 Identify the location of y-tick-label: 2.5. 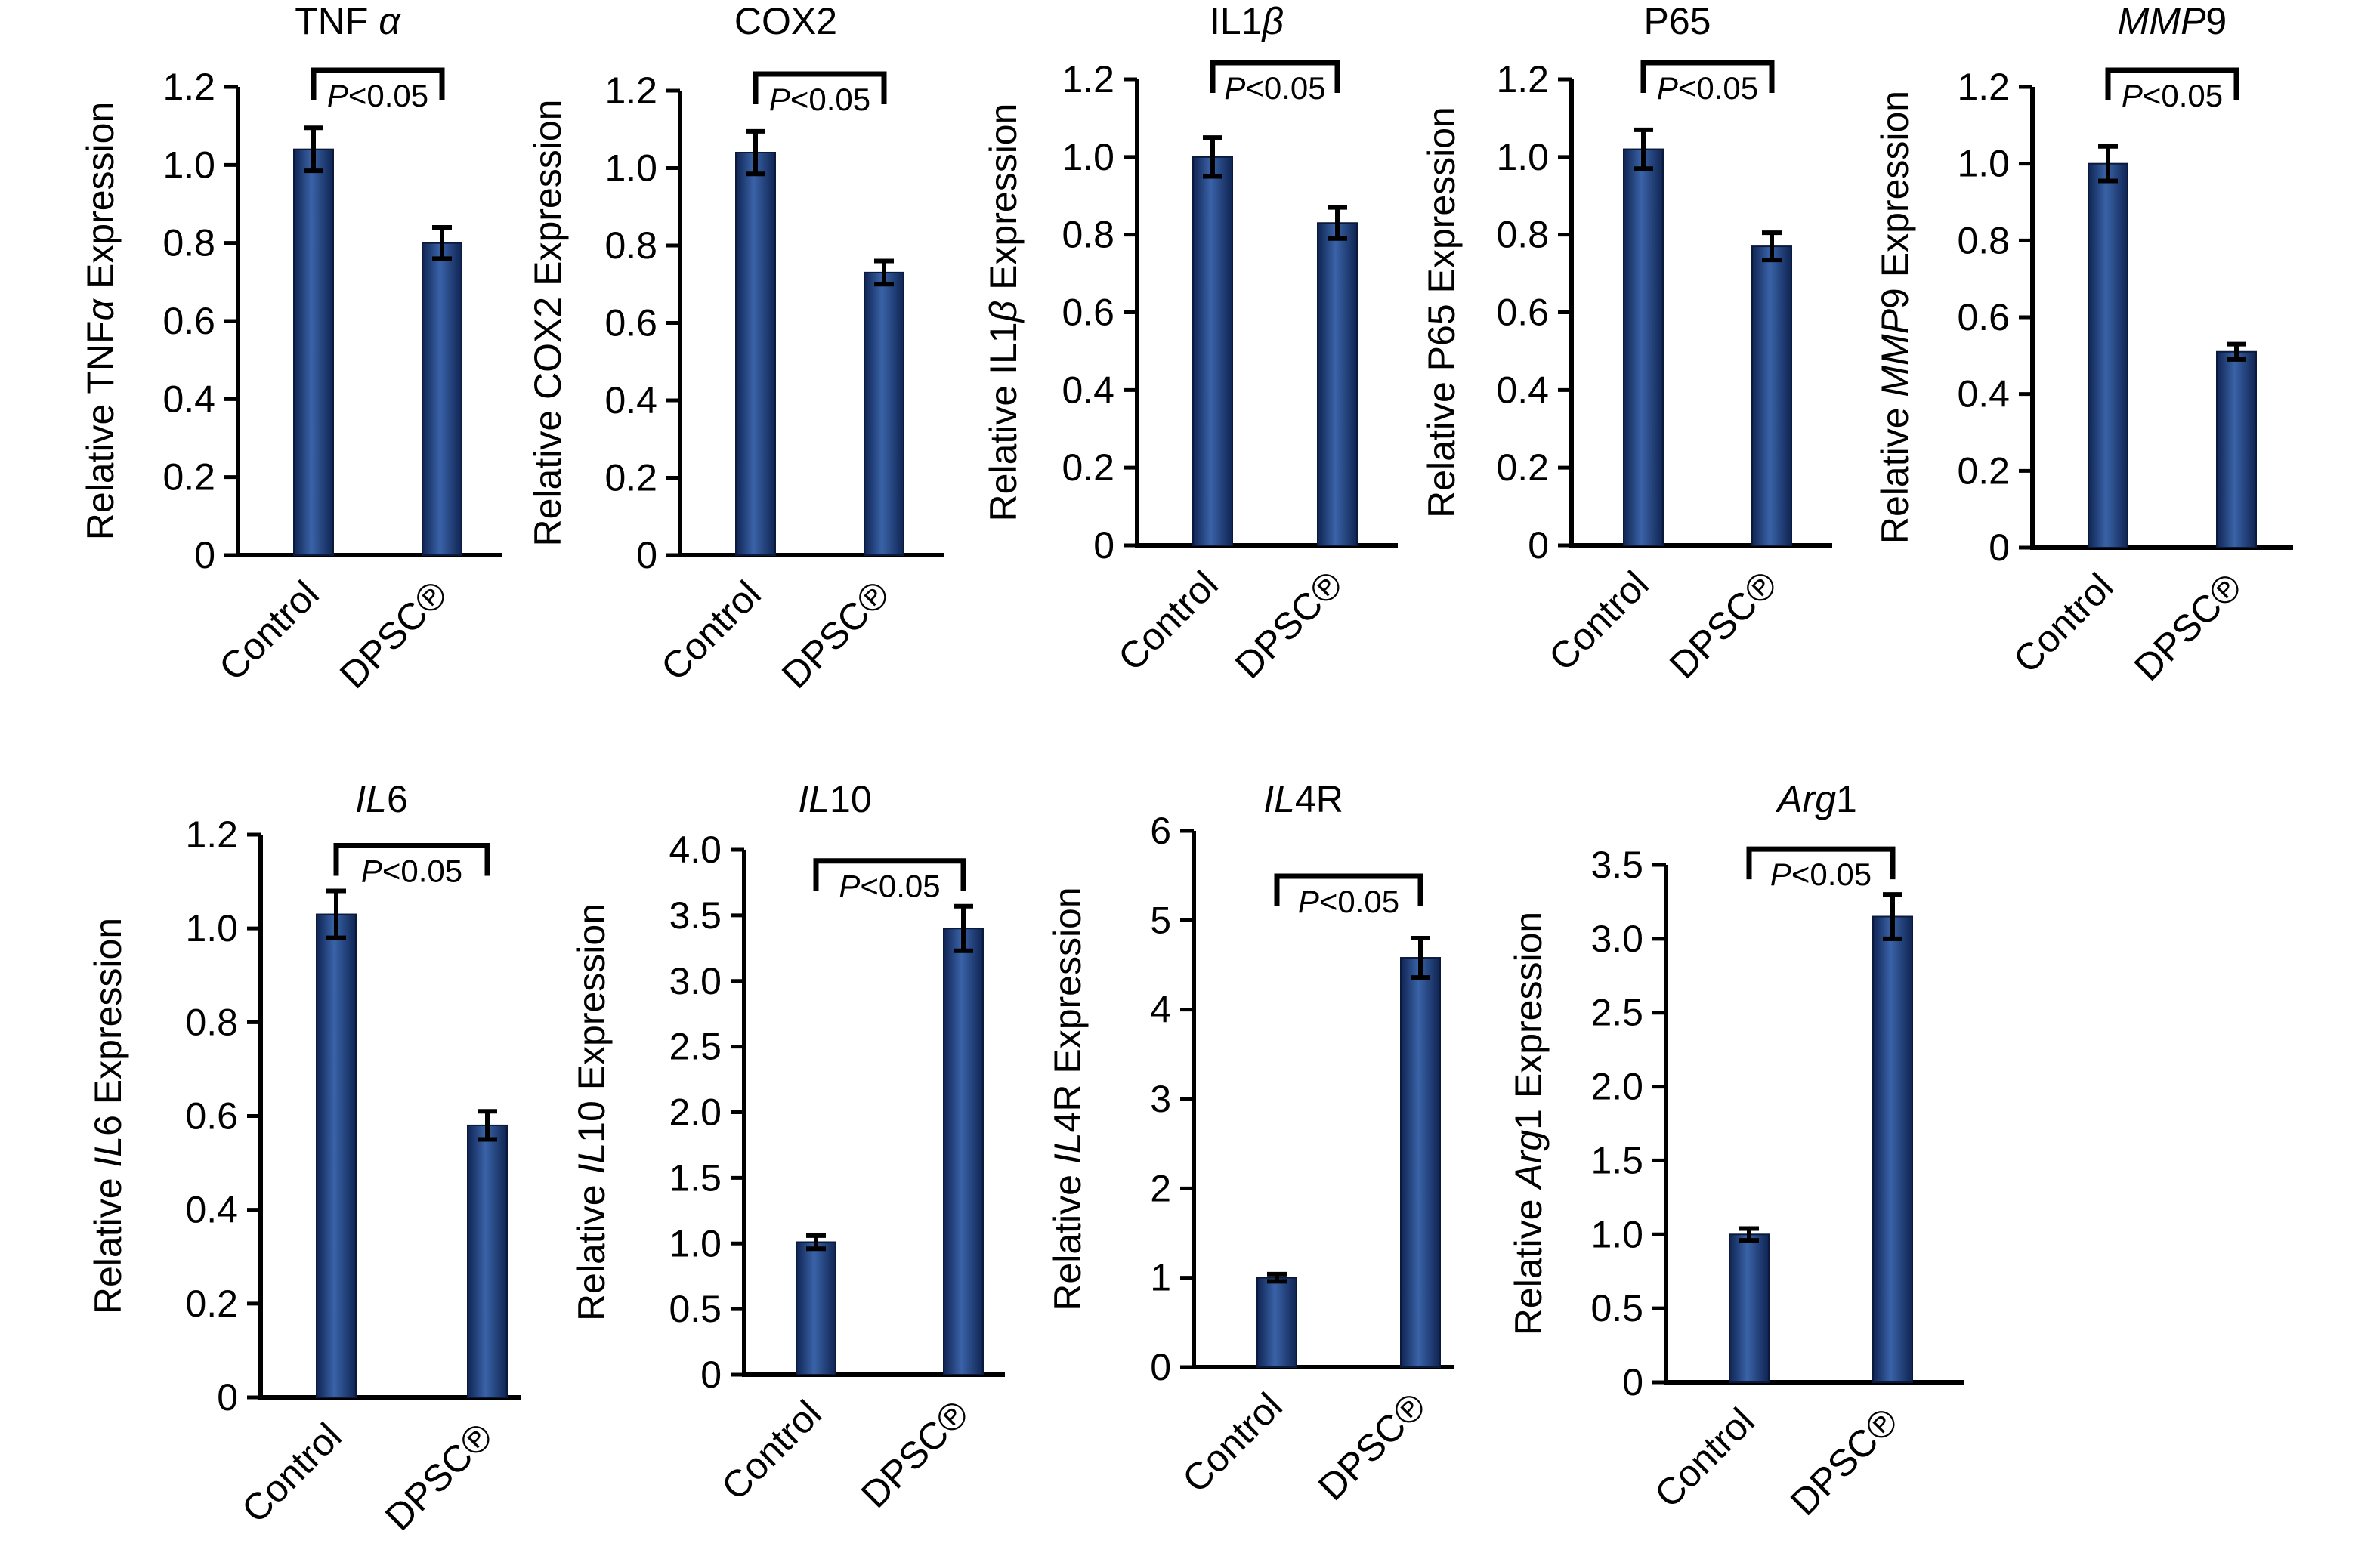
(1616, 1013).